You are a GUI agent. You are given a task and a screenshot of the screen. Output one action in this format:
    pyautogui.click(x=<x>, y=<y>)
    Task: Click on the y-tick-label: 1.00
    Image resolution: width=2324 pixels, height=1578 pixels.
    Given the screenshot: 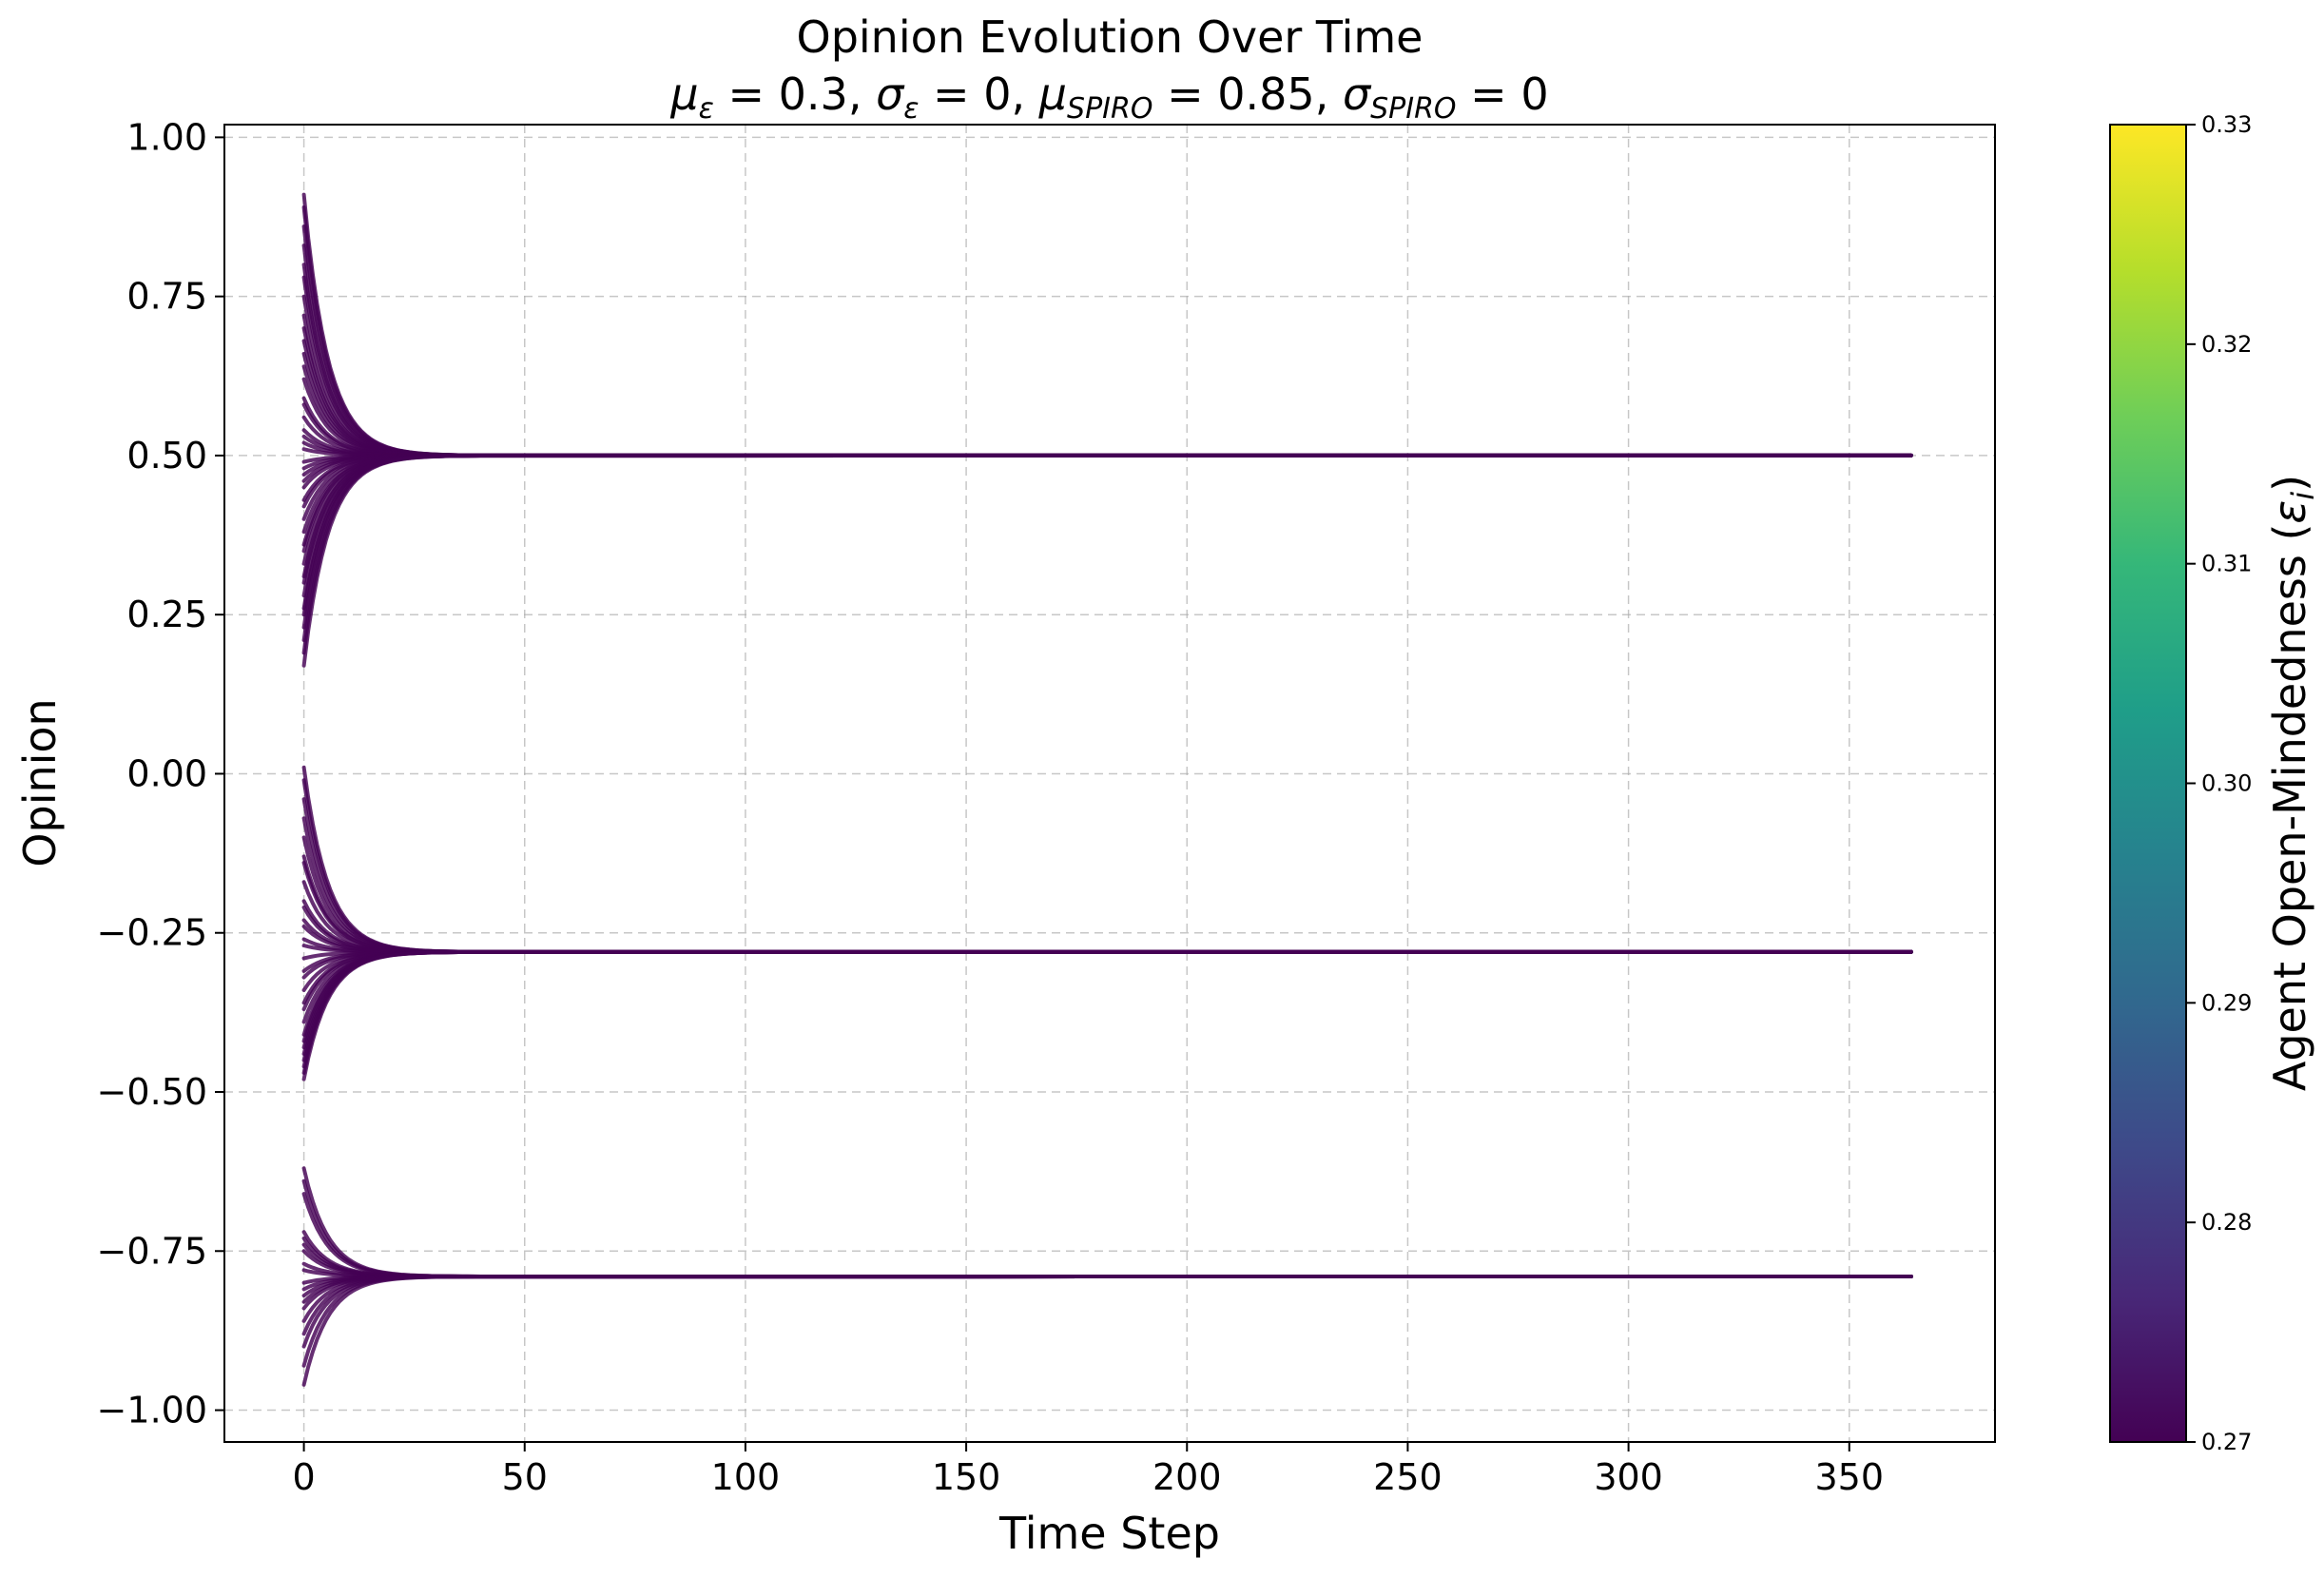 What is the action you would take?
    pyautogui.click(x=166, y=137)
    